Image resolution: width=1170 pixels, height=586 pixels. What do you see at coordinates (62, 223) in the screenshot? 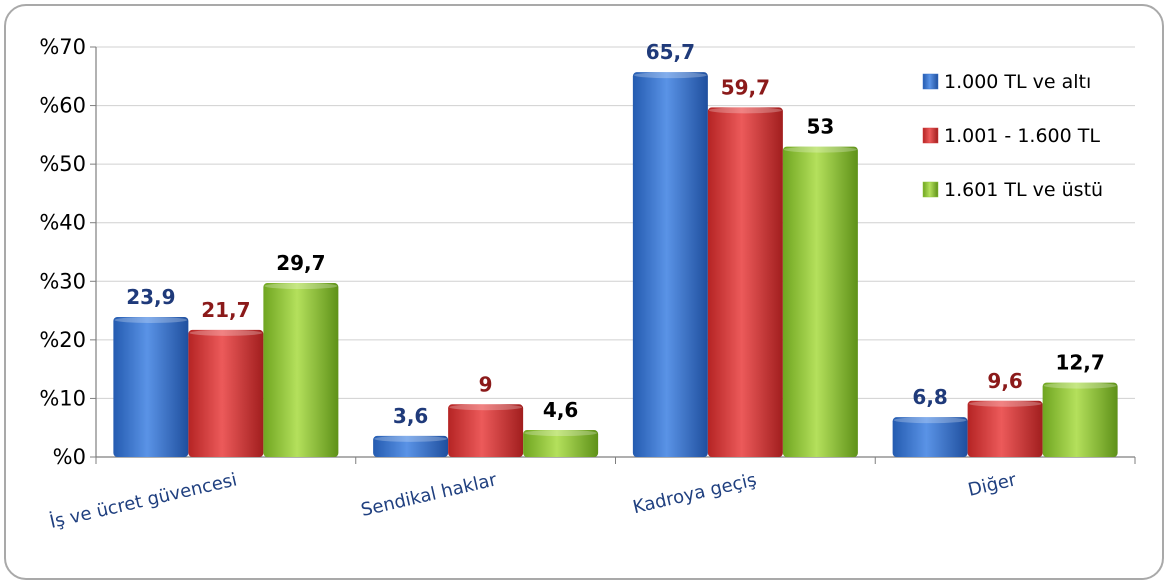
I see `y-tick-label: %40` at bounding box center [62, 223].